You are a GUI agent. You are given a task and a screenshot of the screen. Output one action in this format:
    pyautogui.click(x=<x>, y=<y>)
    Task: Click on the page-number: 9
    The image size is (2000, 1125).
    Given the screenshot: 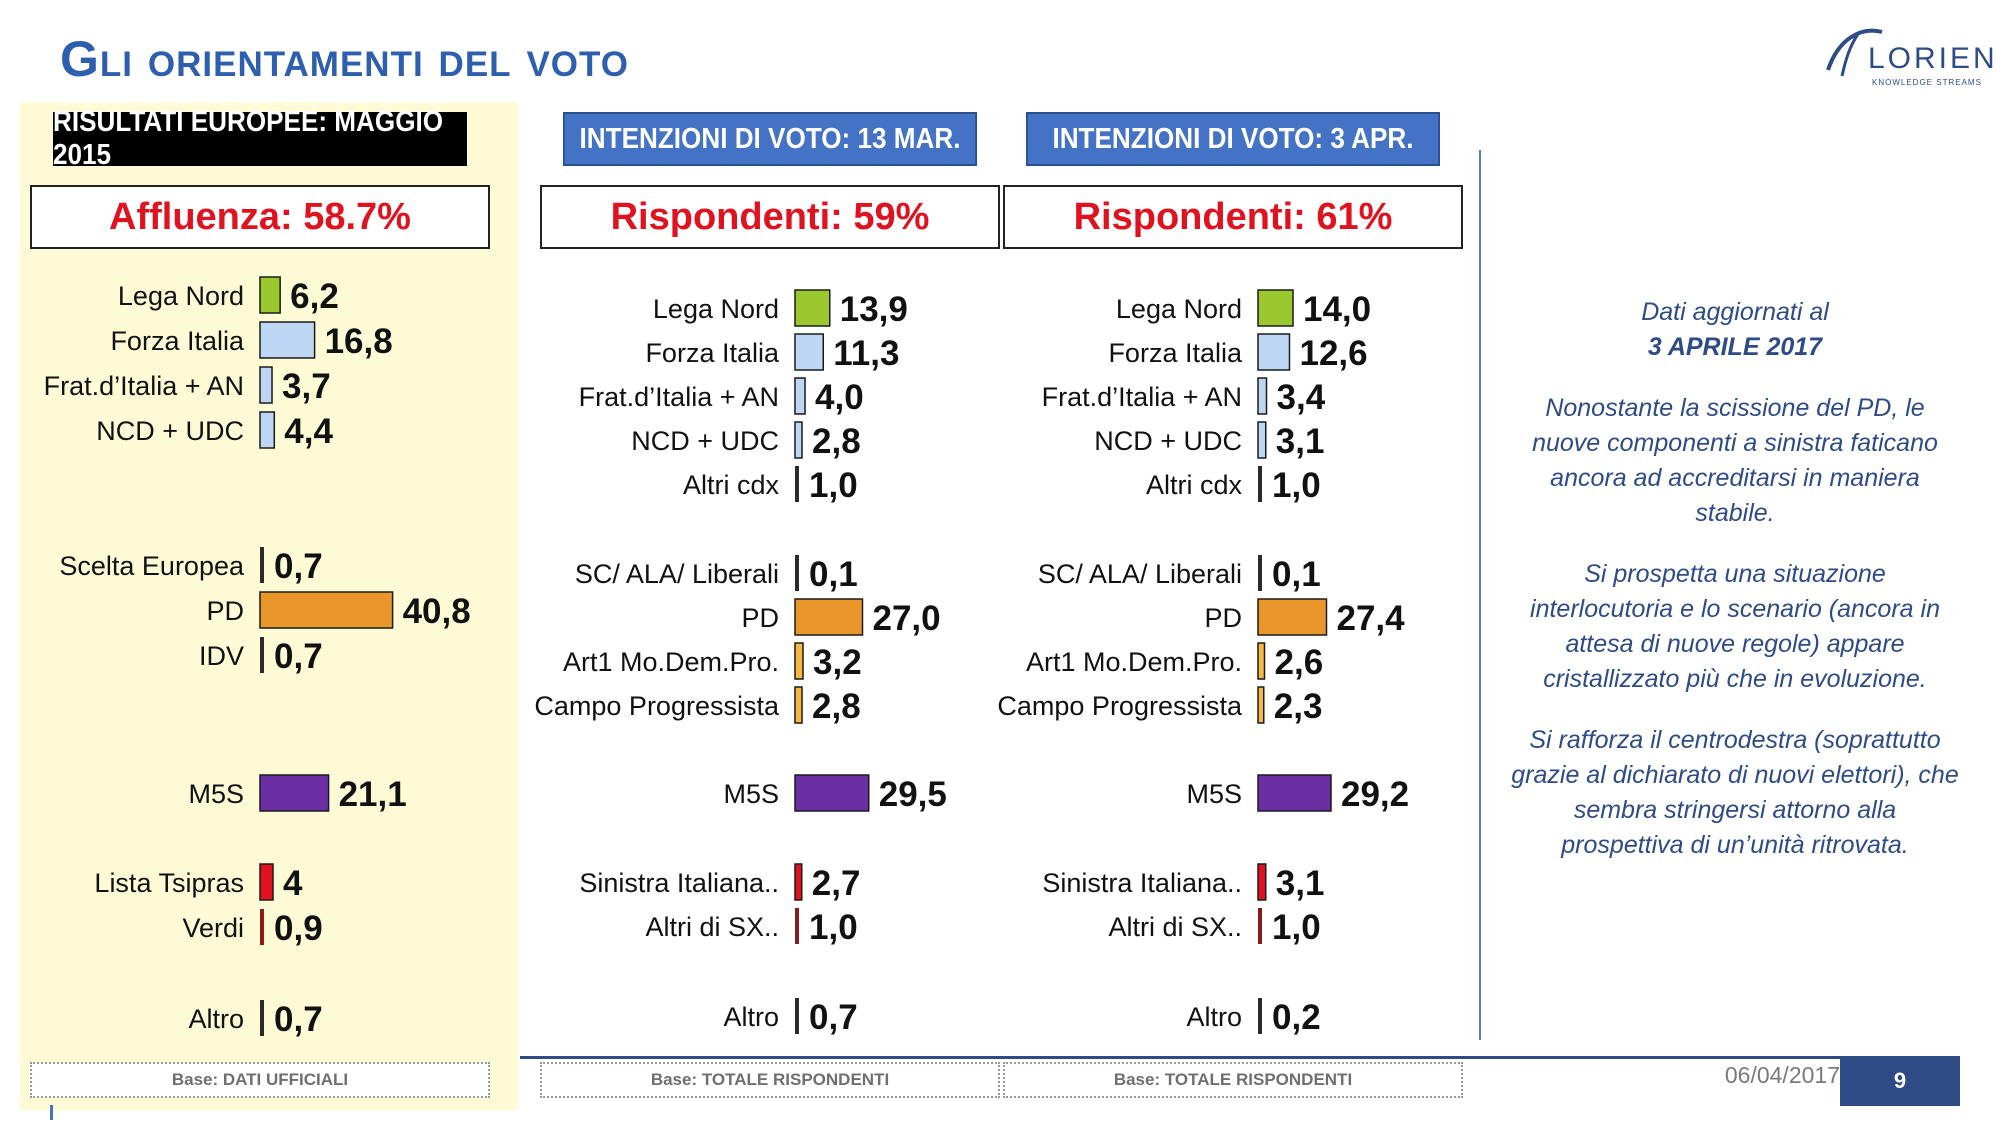 What is the action you would take?
    pyautogui.click(x=1900, y=1081)
    